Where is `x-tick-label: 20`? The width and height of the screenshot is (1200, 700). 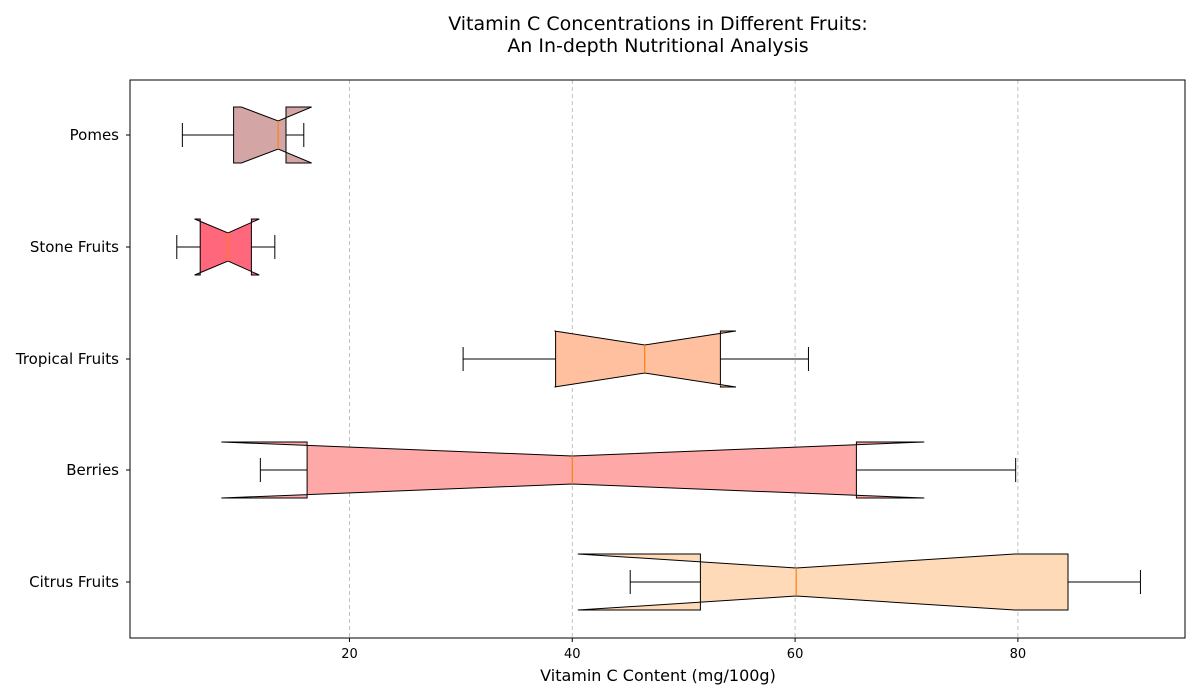 x-tick-label: 20 is located at coordinates (349, 654).